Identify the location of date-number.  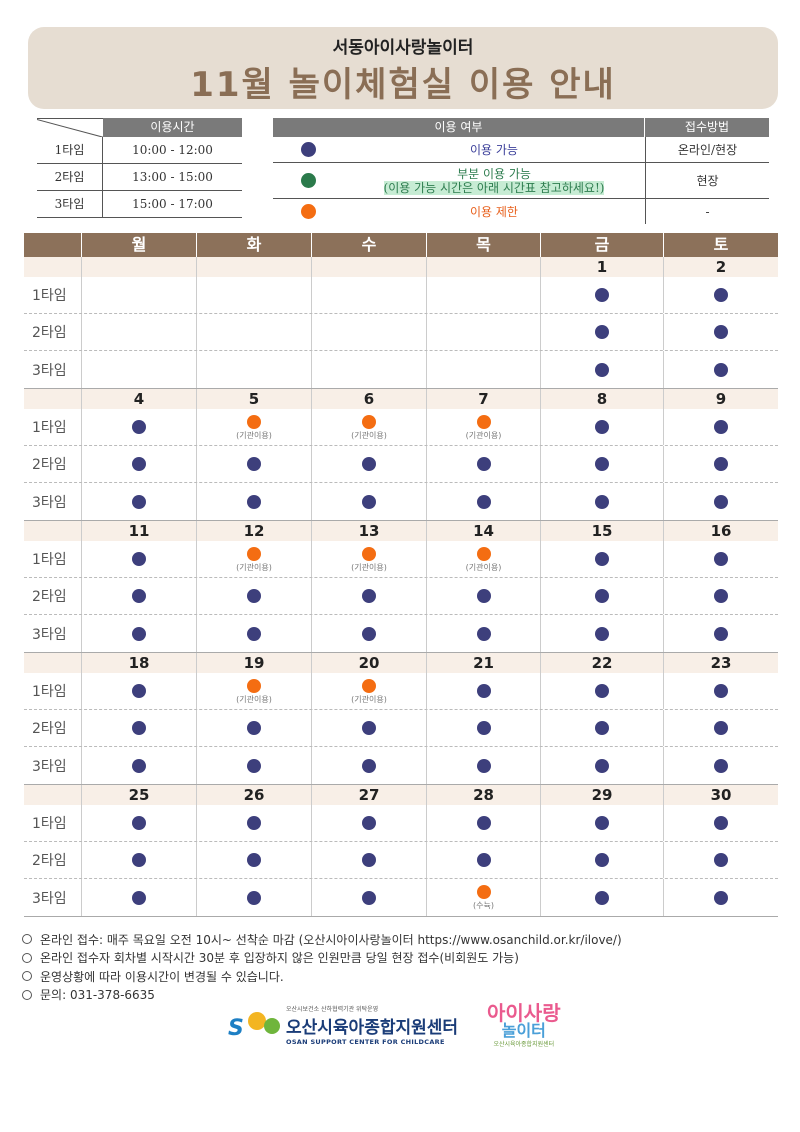
(484, 267).